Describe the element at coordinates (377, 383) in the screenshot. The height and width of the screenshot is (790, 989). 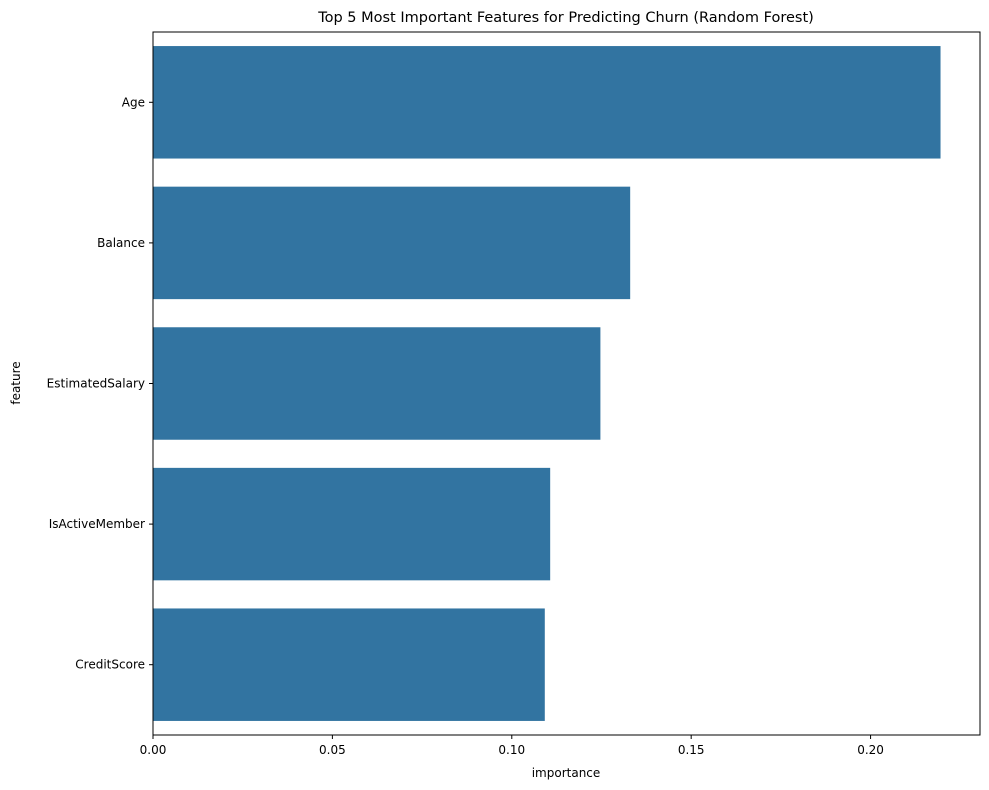
I see `bar-estimatedsalary` at that location.